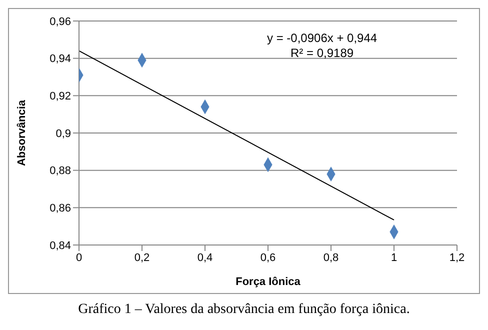 This screenshot has height=330, width=488. What do you see at coordinates (142, 258) in the screenshot?
I see `x-tick-label: 0,2` at bounding box center [142, 258].